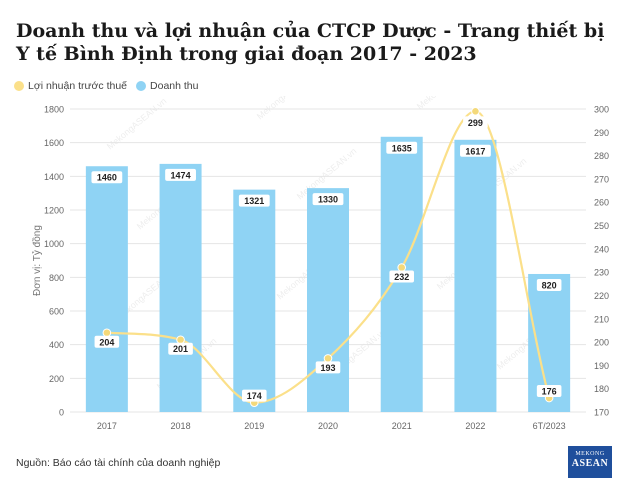 The width and height of the screenshot is (618, 483). Describe the element at coordinates (601, 249) in the screenshot. I see `y-tick-right-240: 240` at that location.